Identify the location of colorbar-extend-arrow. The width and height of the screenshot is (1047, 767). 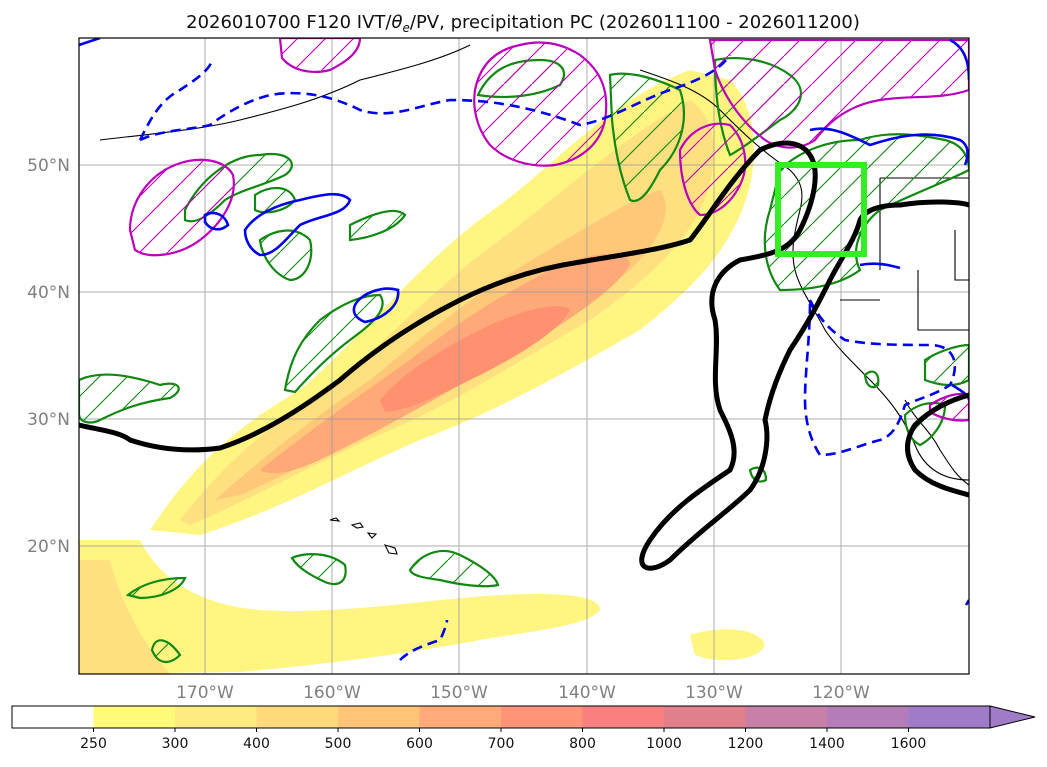
(1012, 717).